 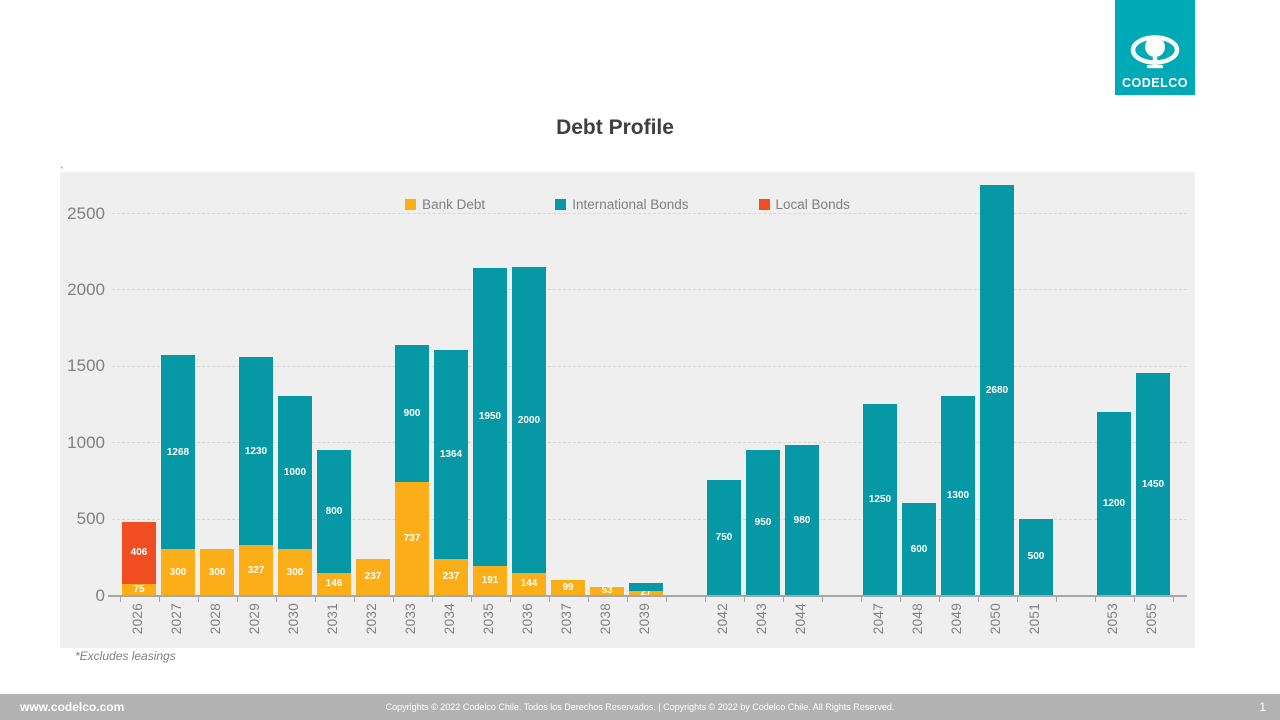 I want to click on bar-segment: 53, so click(x=607, y=590).